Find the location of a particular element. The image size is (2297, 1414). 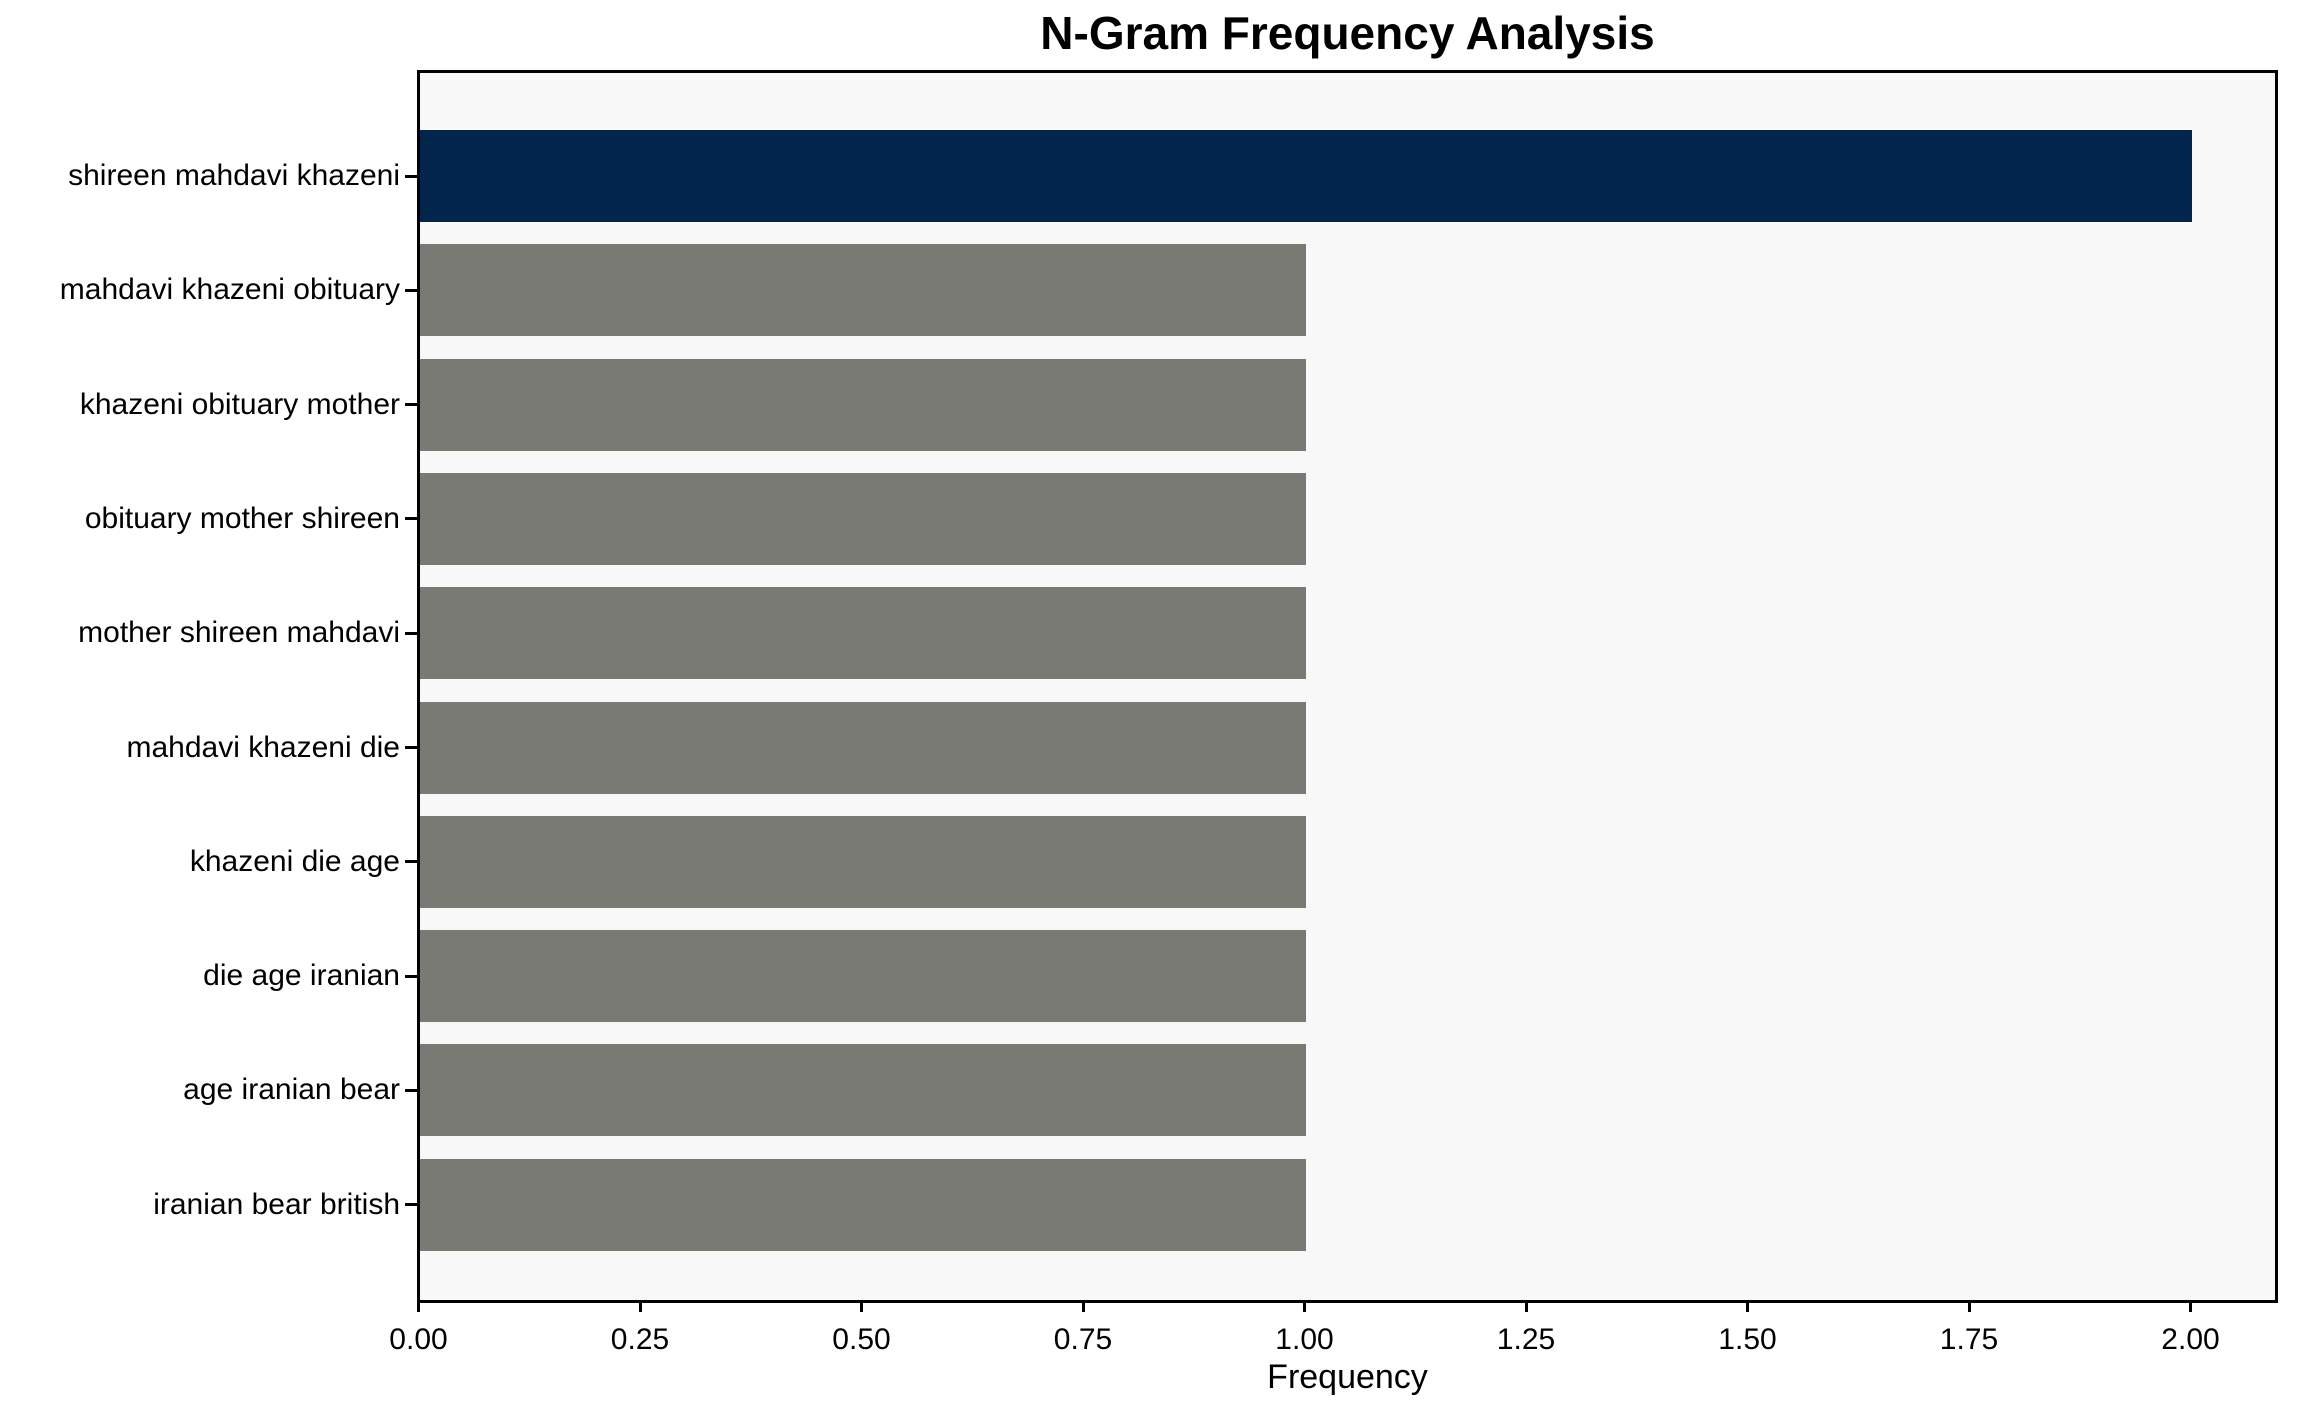

chart-title: N-Gram Frequency Analysis is located at coordinates (1347, 33).